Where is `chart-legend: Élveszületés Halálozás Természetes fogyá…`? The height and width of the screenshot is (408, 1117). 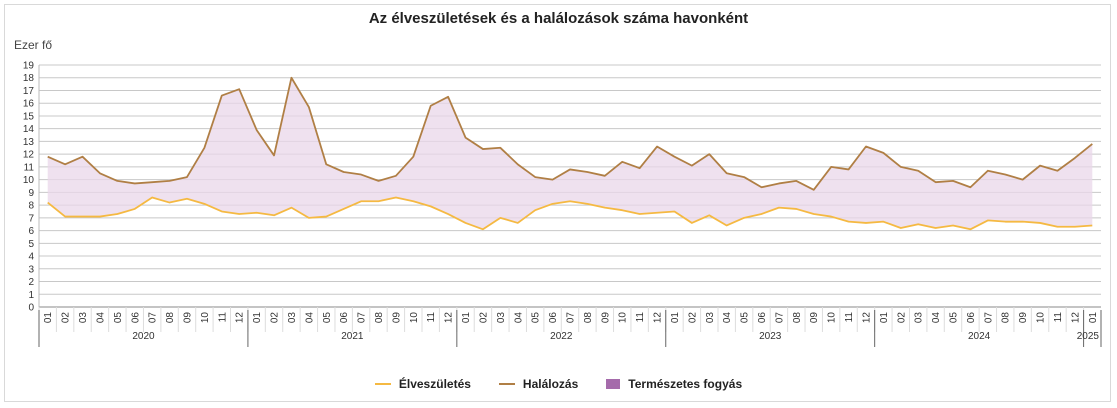 chart-legend: Élveszületés Halálozás Természetes fogyá… is located at coordinates (558, 384).